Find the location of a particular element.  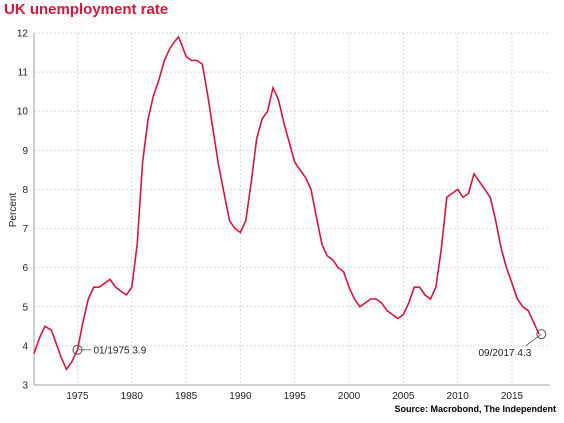

annotation-label: 09/2017 4.3 is located at coordinates (504, 353).